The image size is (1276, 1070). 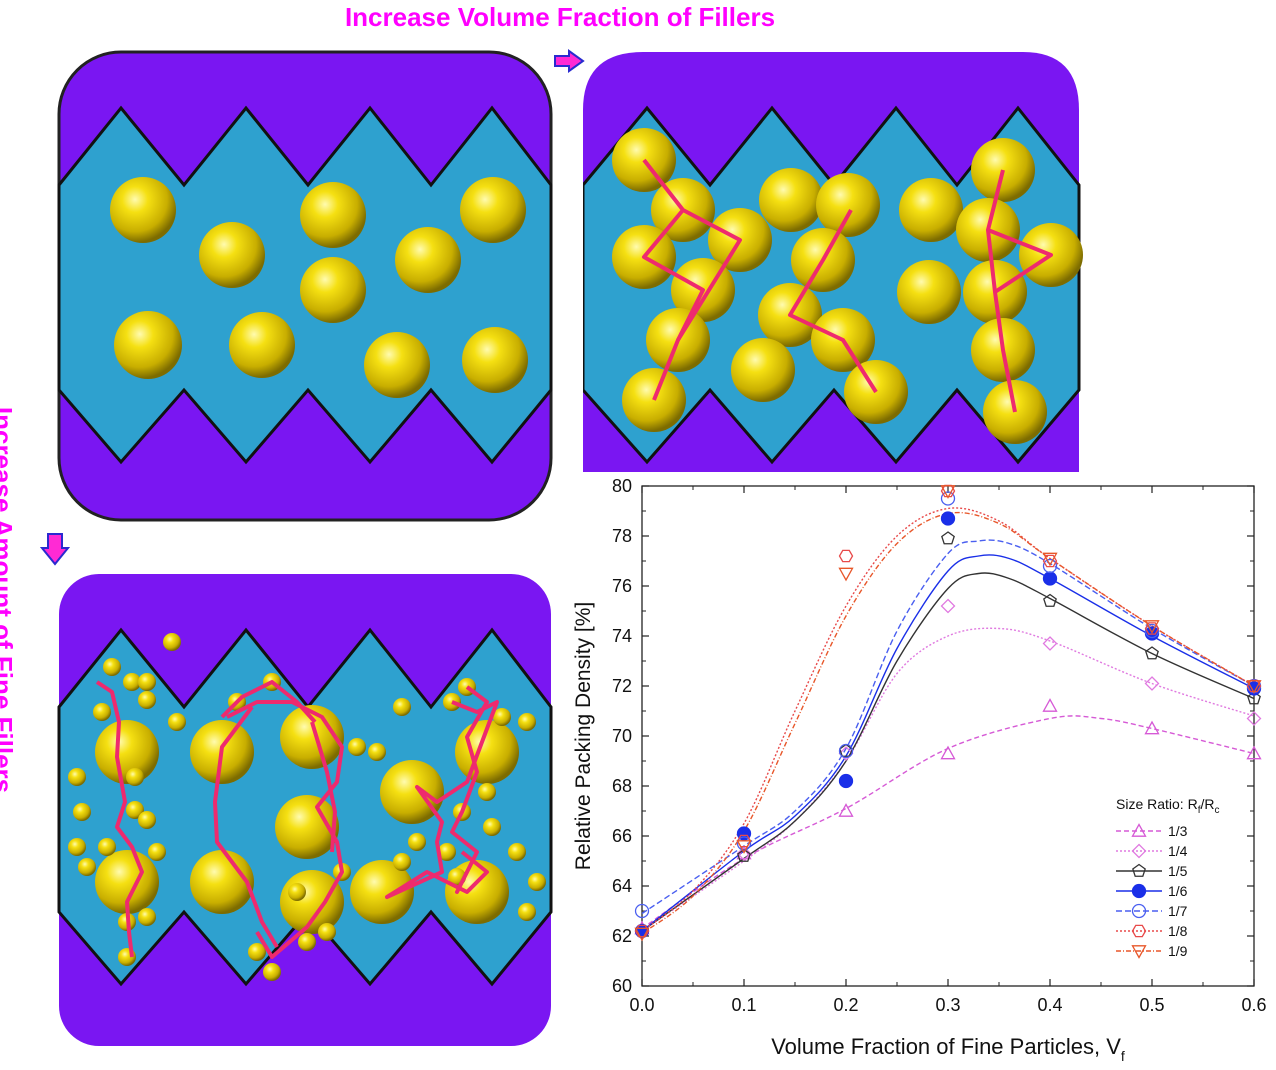 I want to click on legend: Size Ratio: Rf/Rc 1/3 1/4 1/5 1/6 1/7 1/8 1/9, so click(x=1167, y=877).